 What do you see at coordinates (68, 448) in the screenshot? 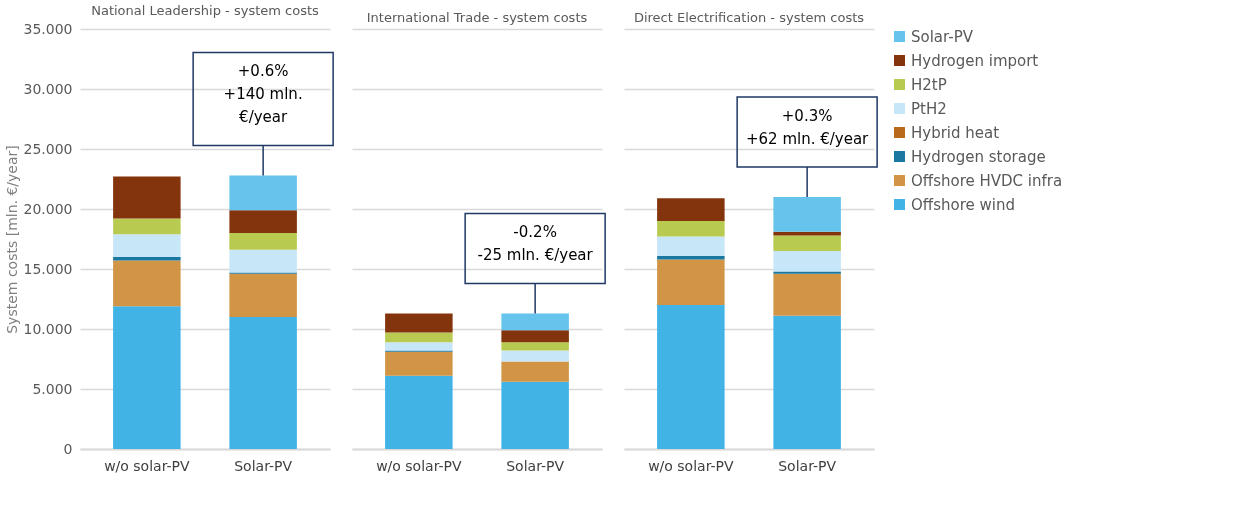
I see `y-tick-label: 0` at bounding box center [68, 448].